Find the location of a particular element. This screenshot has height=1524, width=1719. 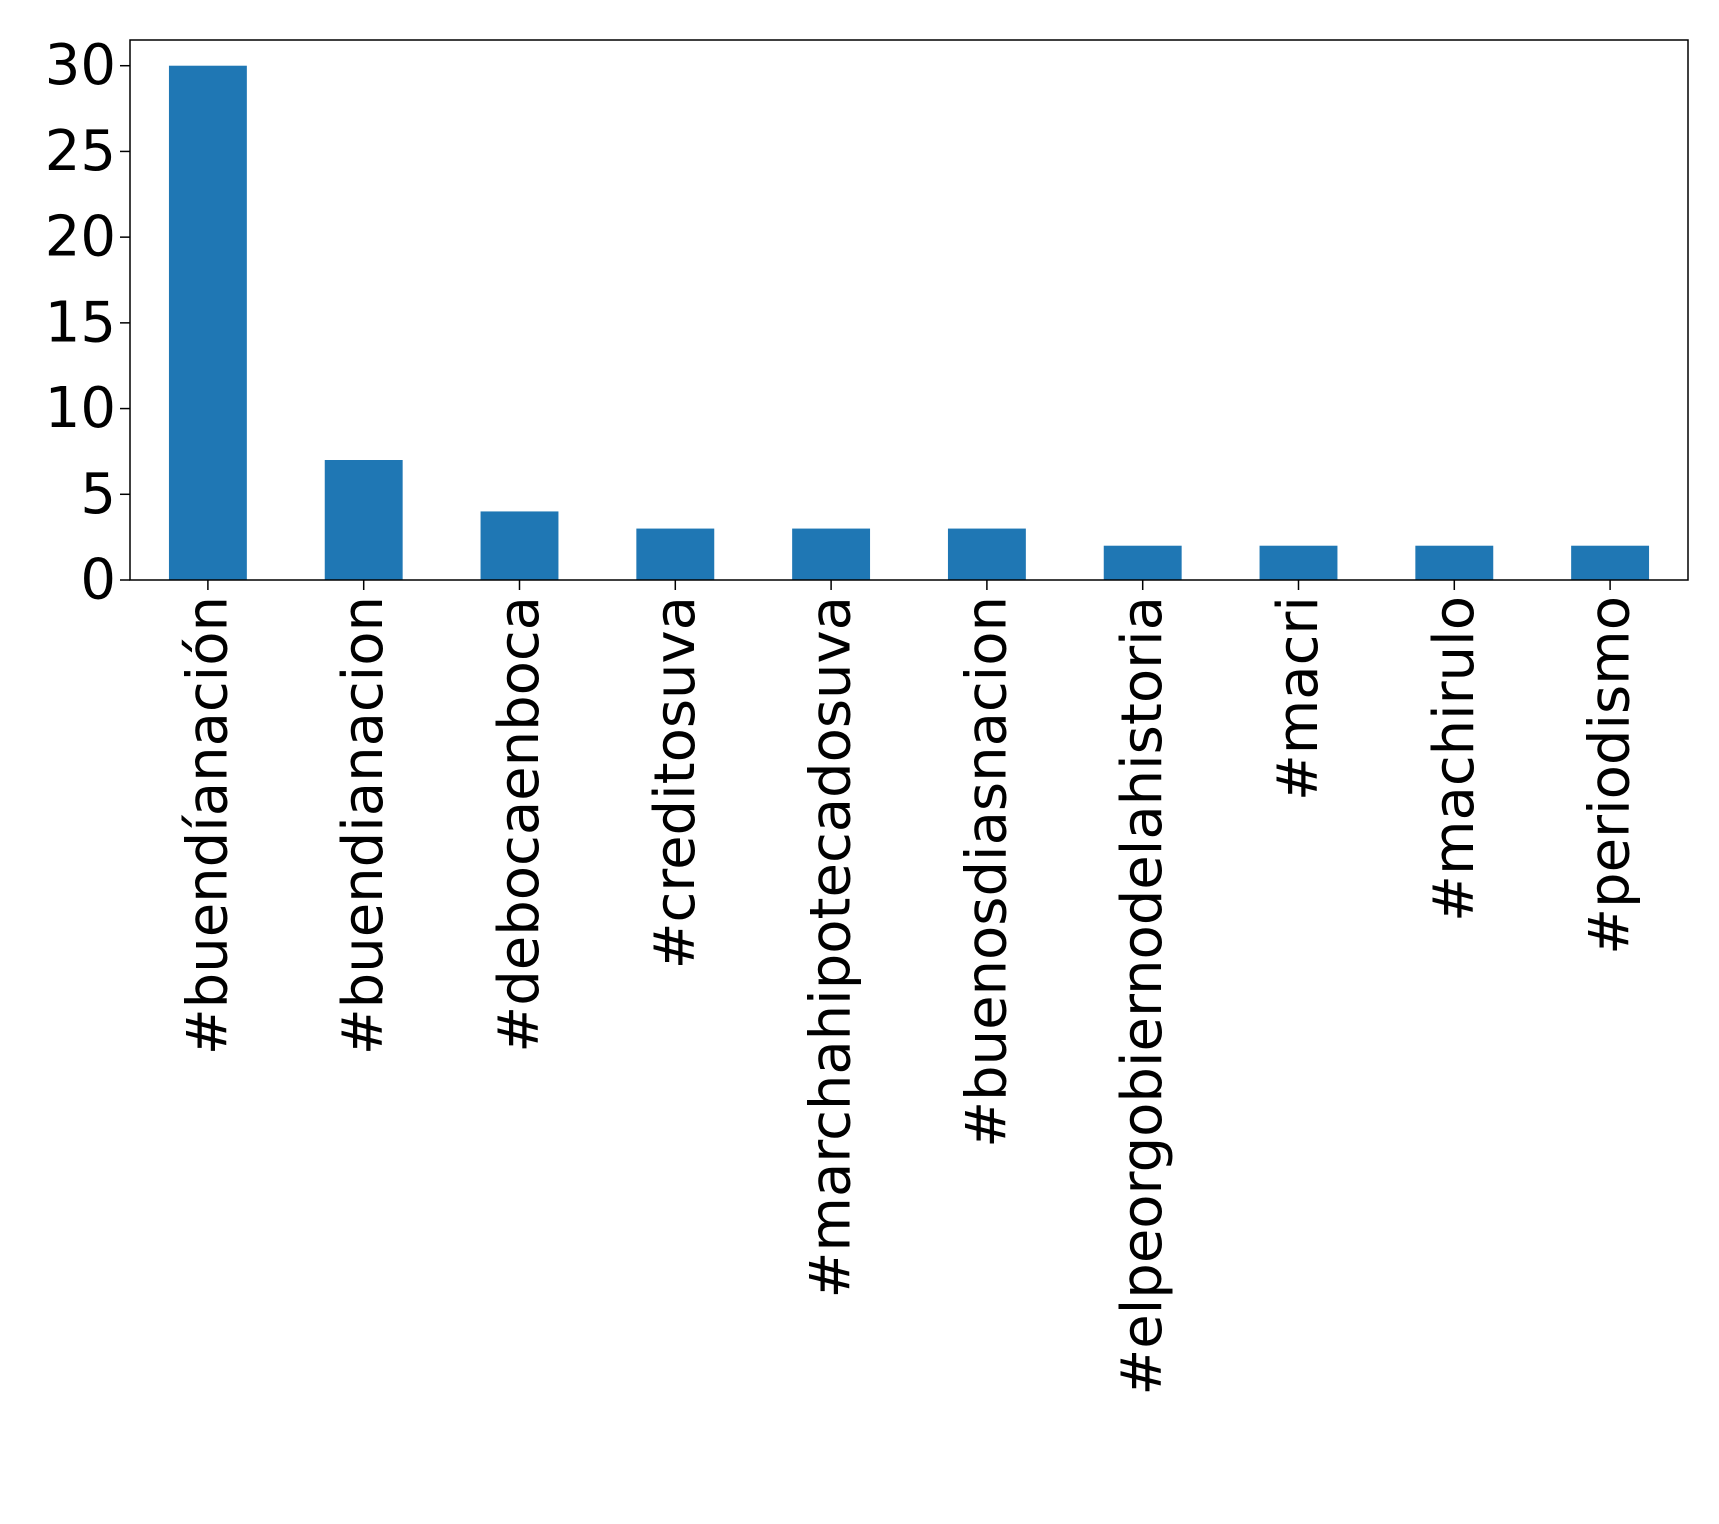

x-tick-label: #macri is located at coordinates (1298, 698).